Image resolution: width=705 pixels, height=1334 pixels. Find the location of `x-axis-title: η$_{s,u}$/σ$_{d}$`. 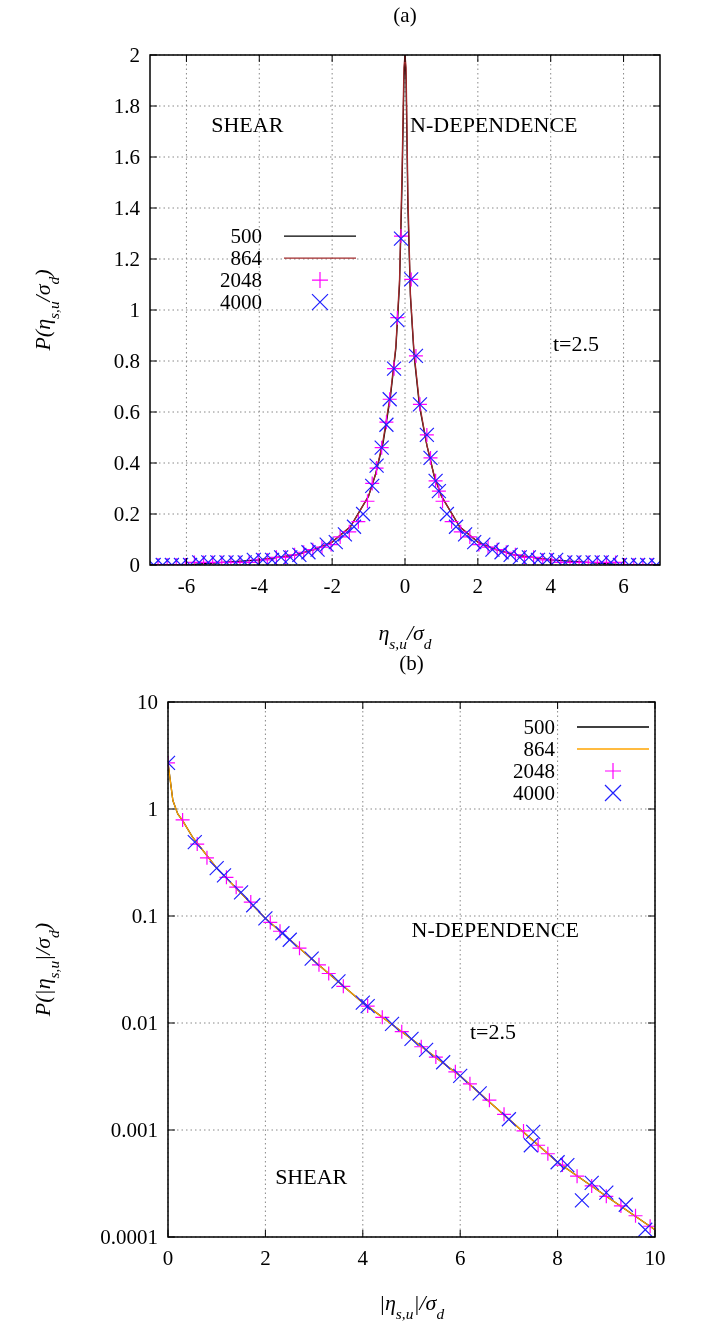

x-axis-title: η$_{s,u}$/σ$_{d}$ is located at coordinates (405, 636).